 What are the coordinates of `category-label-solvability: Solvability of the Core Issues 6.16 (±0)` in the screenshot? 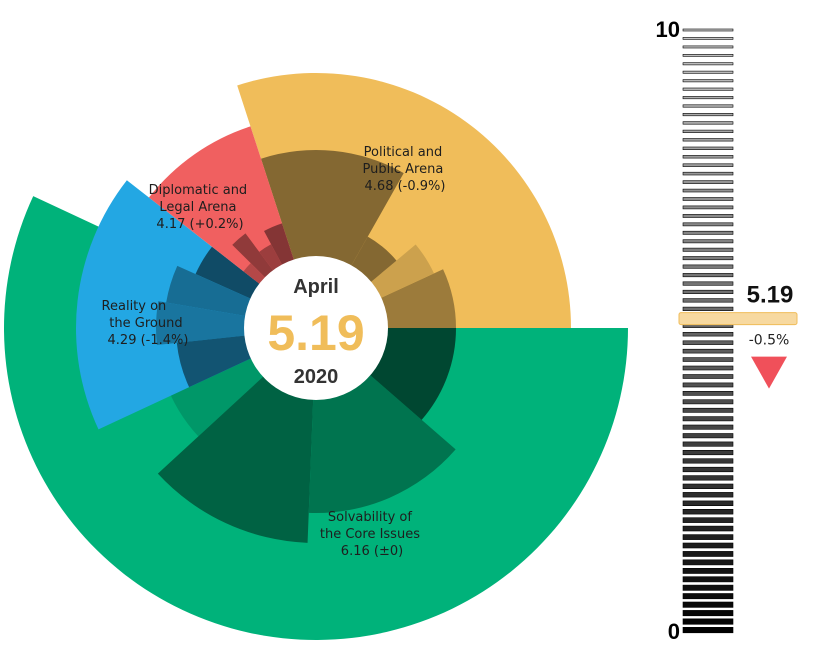 It's located at (372, 534).